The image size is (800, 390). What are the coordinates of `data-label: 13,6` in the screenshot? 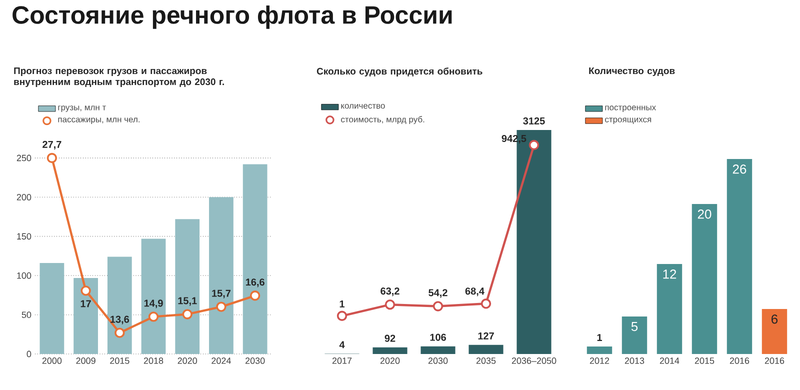 It's located at (120, 320).